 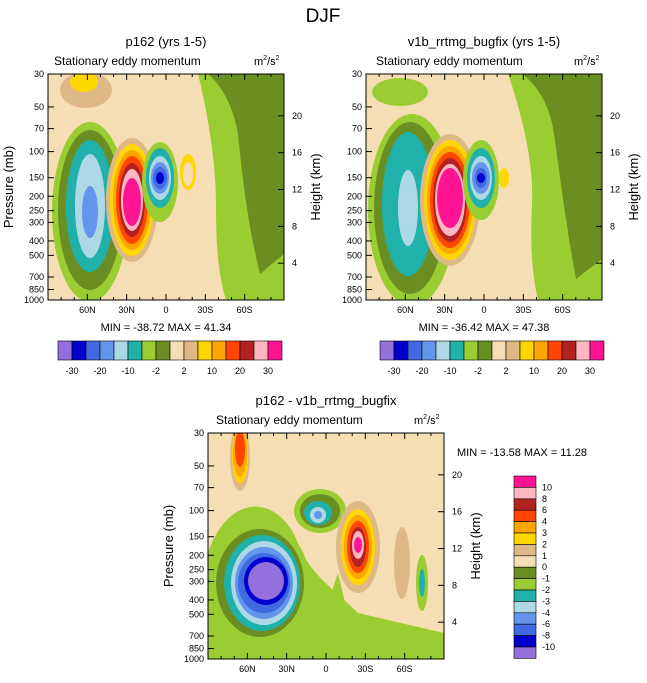 What do you see at coordinates (444, 310) in the screenshot?
I see `x-tick-label: 30N` at bounding box center [444, 310].